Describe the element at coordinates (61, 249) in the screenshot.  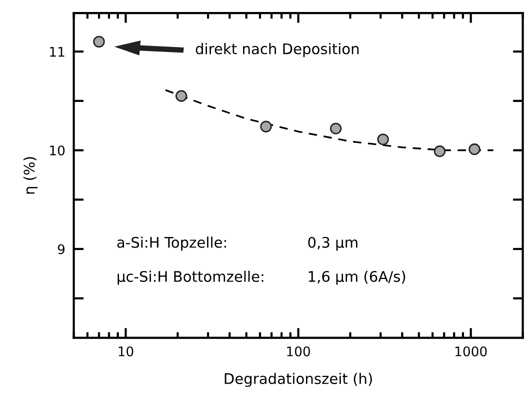
I see `y-tick-label: 9` at that location.